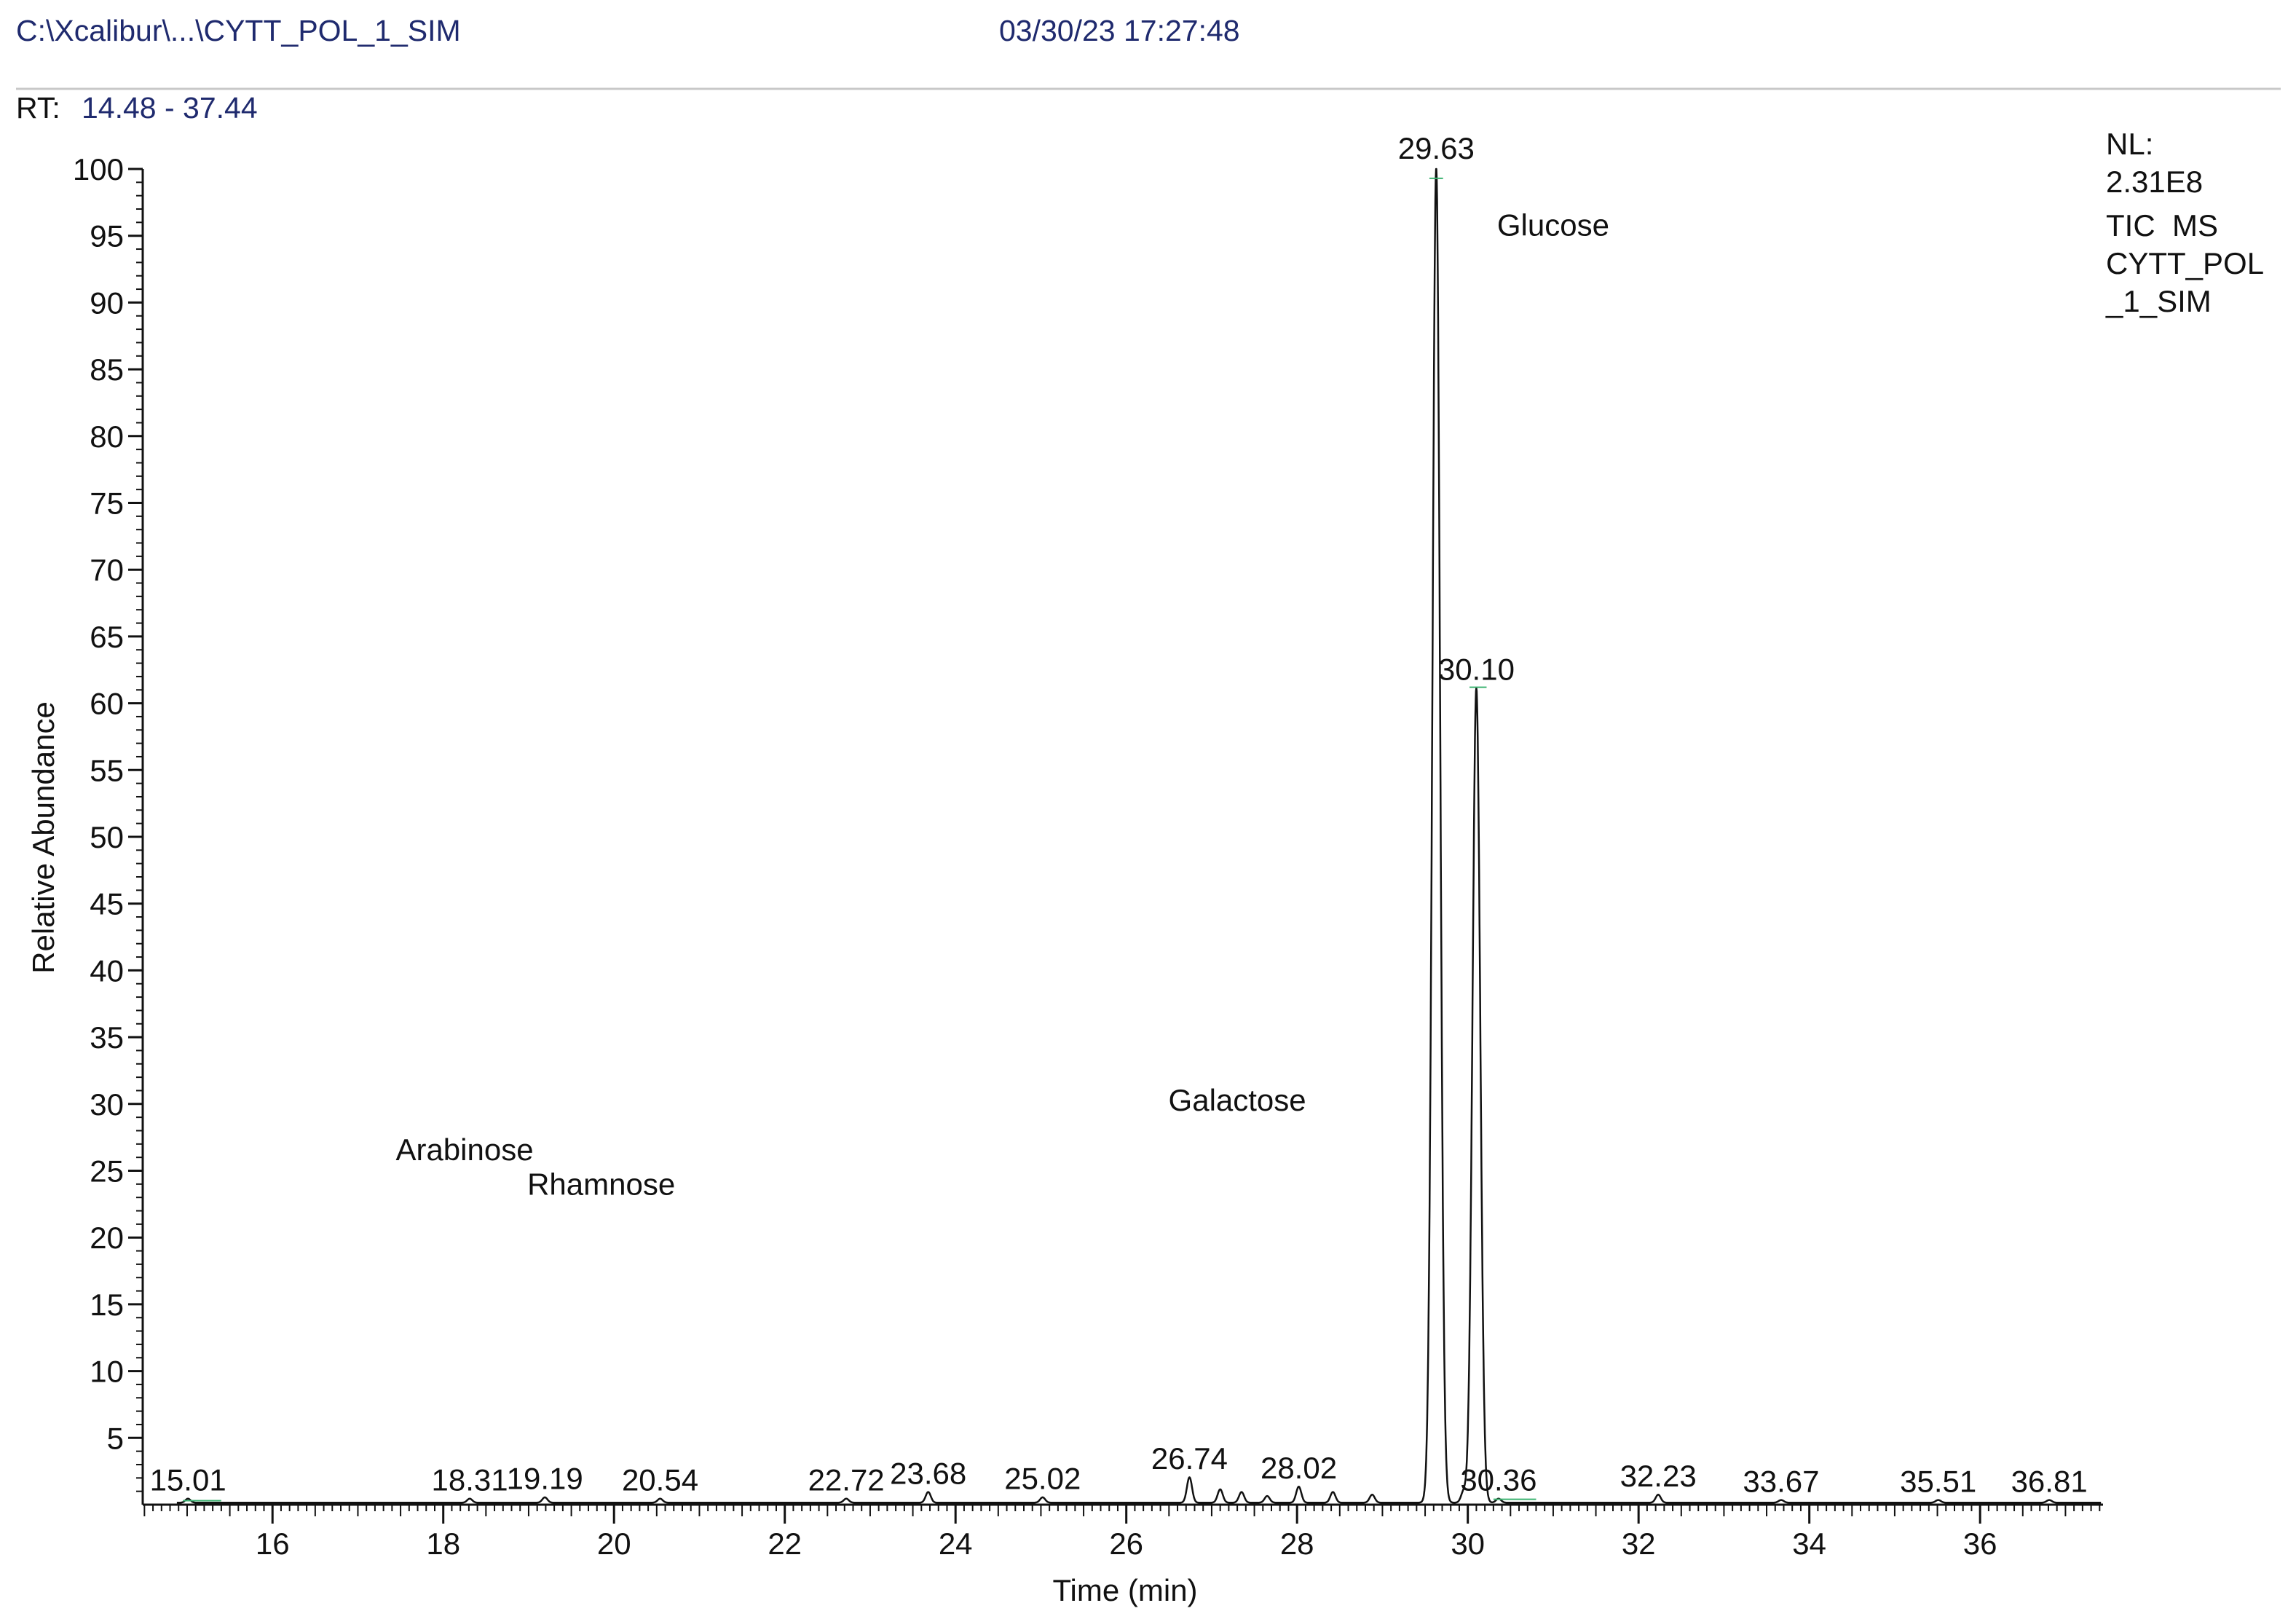  Describe the element at coordinates (2158, 301) in the screenshot. I see `file-name-line2: _1_SIM` at that location.